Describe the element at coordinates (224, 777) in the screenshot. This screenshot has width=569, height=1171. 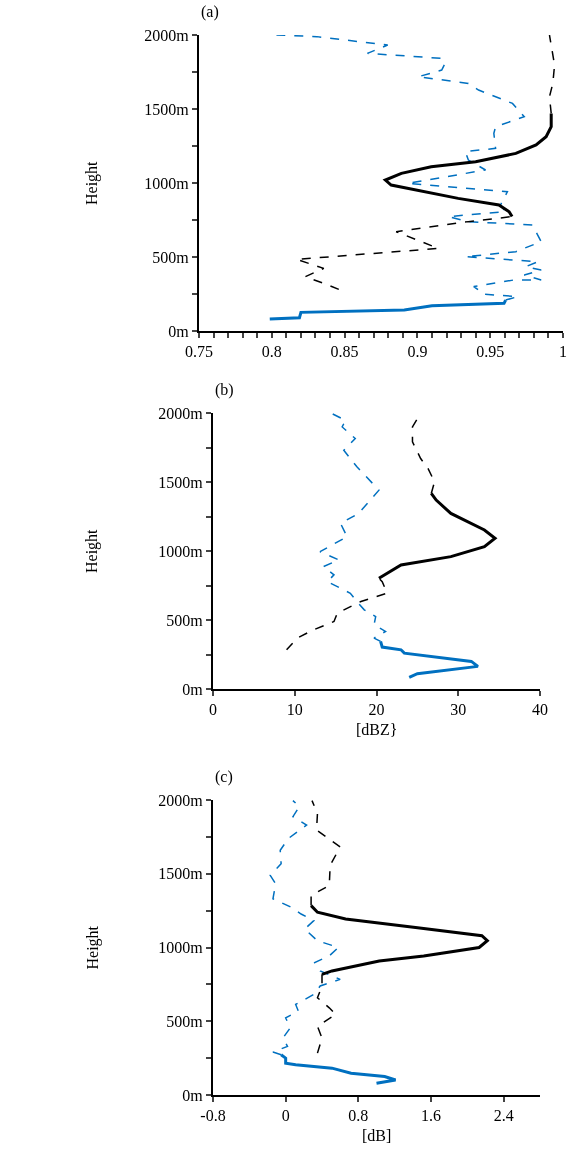
I see `chart-title: (c)` at that location.